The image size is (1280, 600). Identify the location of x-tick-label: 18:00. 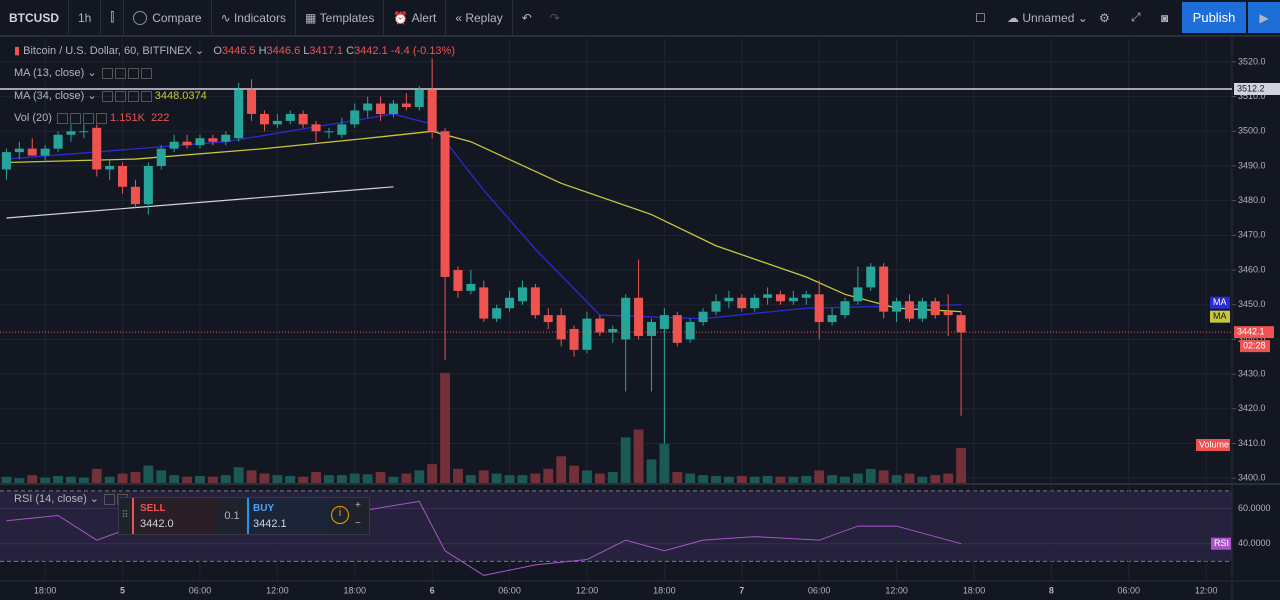
(664, 590).